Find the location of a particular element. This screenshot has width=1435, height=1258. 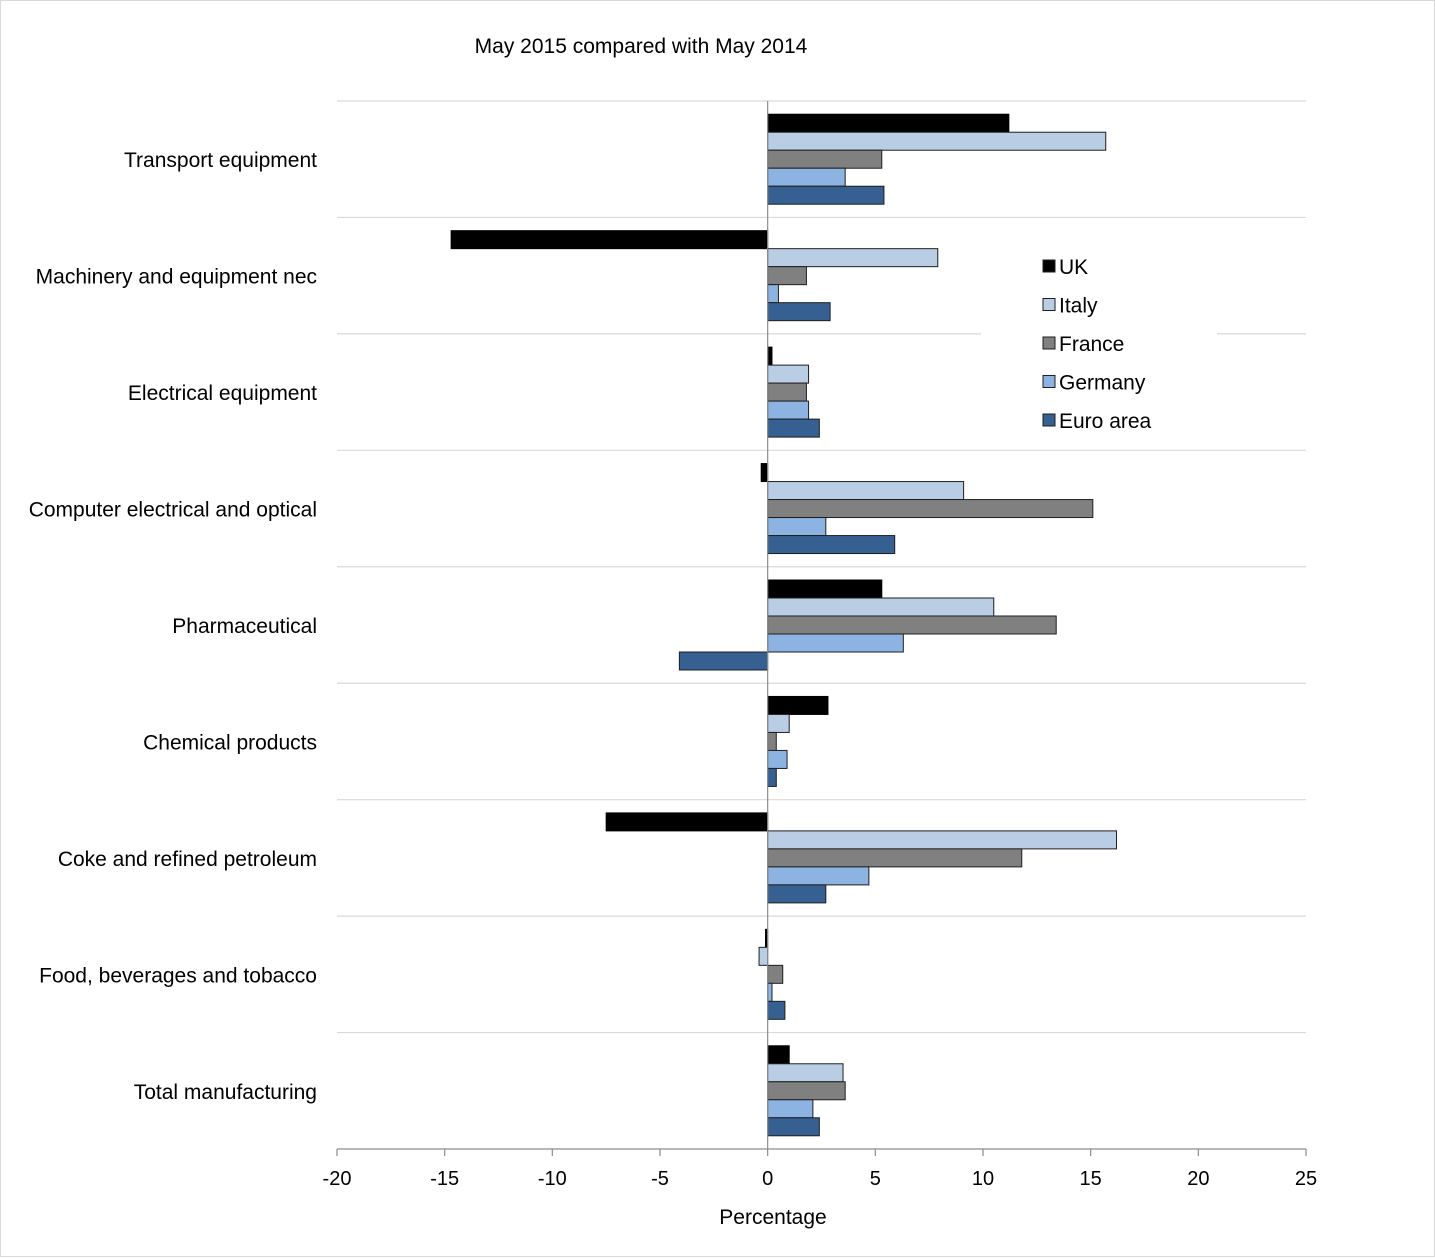

x-tick-label: 20 is located at coordinates (1198, 1179).